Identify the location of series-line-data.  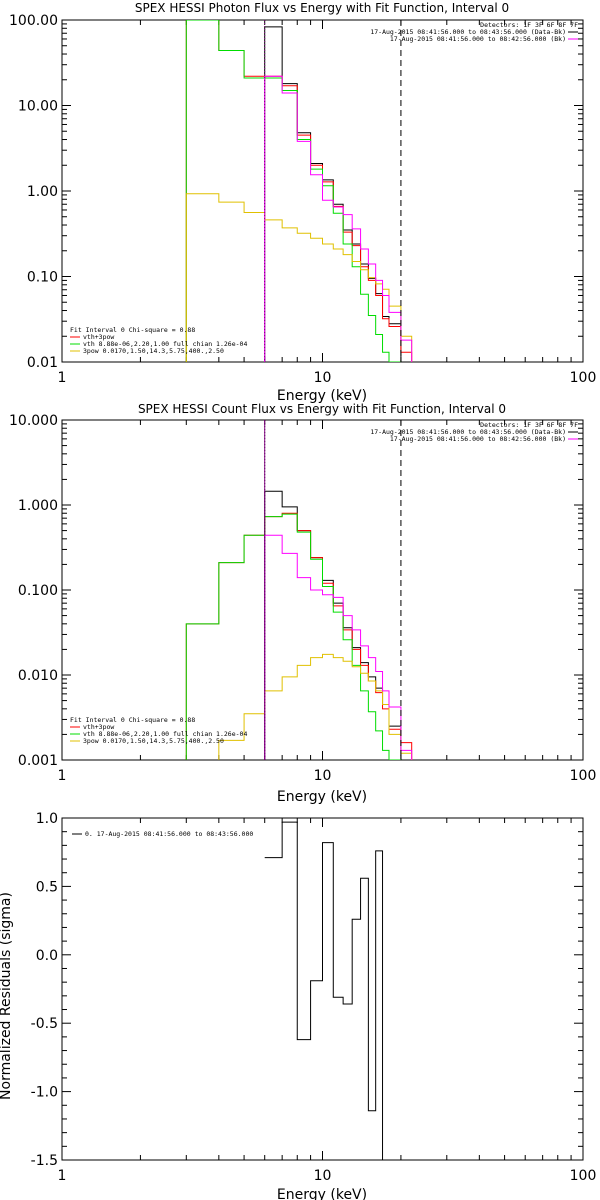
(333, 625).